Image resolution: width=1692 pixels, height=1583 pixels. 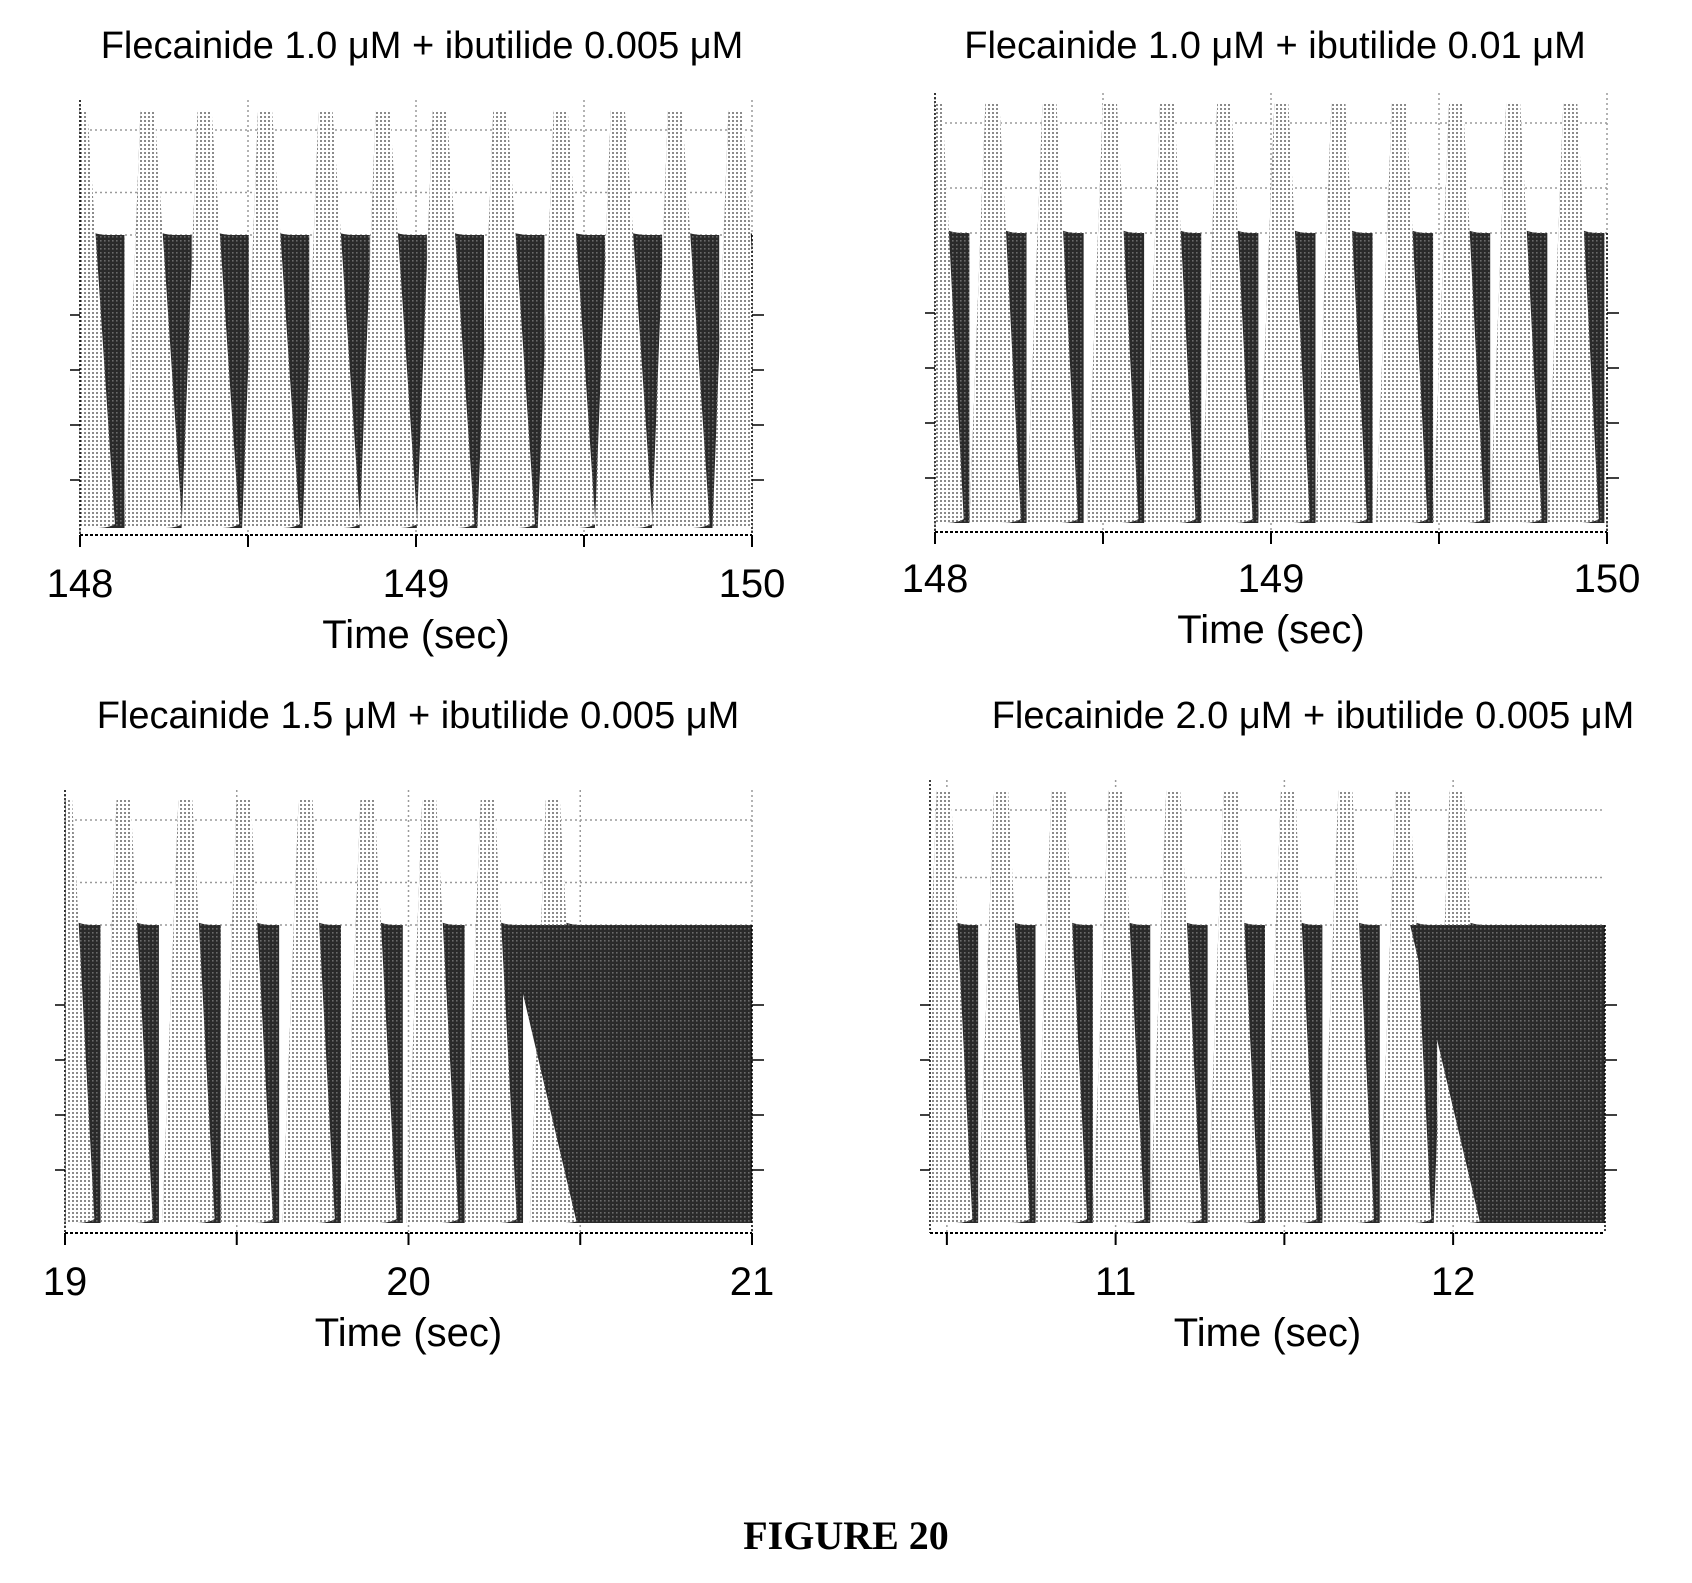 I want to click on x-tick-label: 21, so click(x=752, y=1282).